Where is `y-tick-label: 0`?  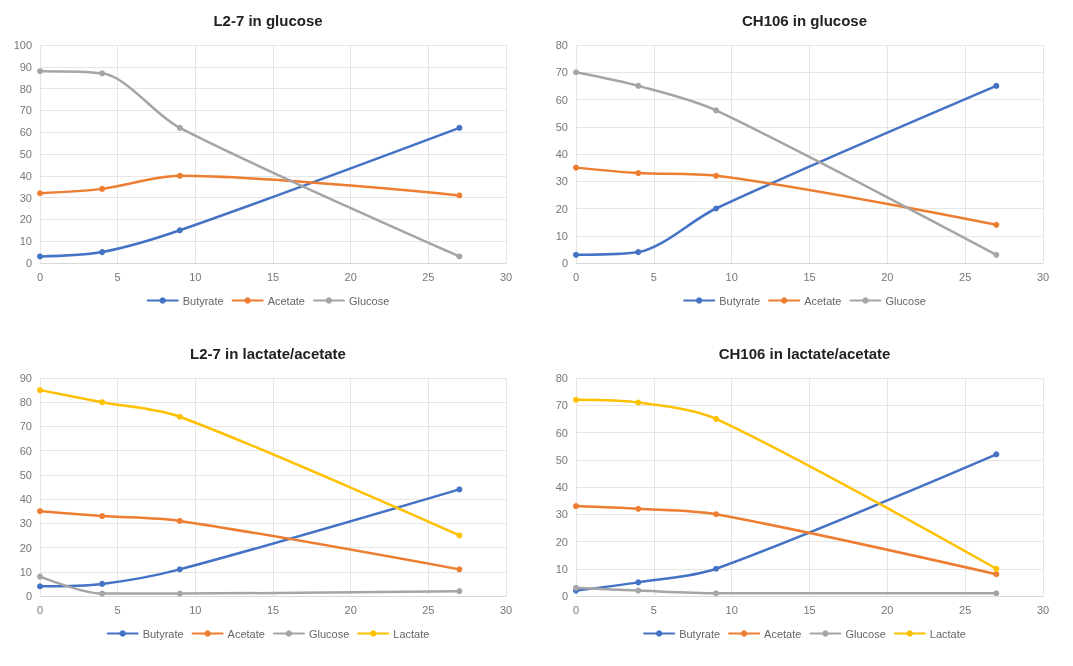
y-tick-label: 0 is located at coordinates (564, 263).